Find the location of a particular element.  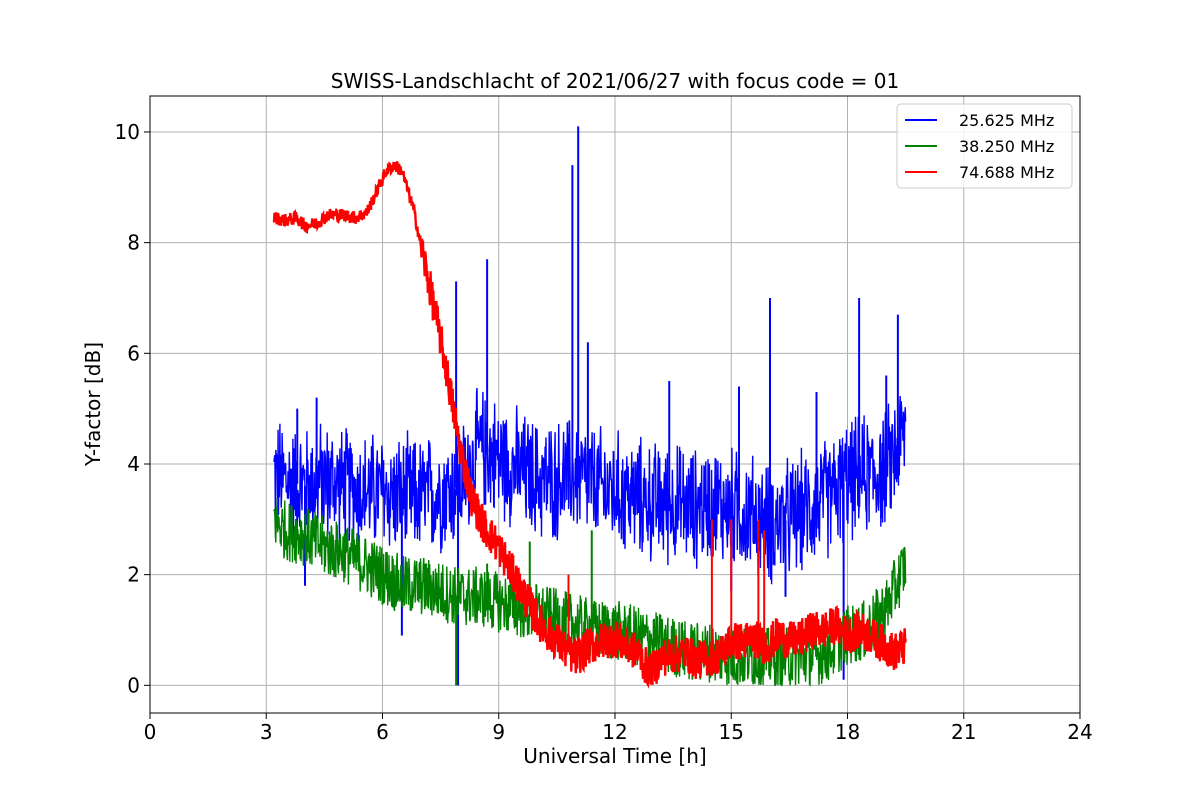

y-tick-label: 4 is located at coordinates (133, 464).